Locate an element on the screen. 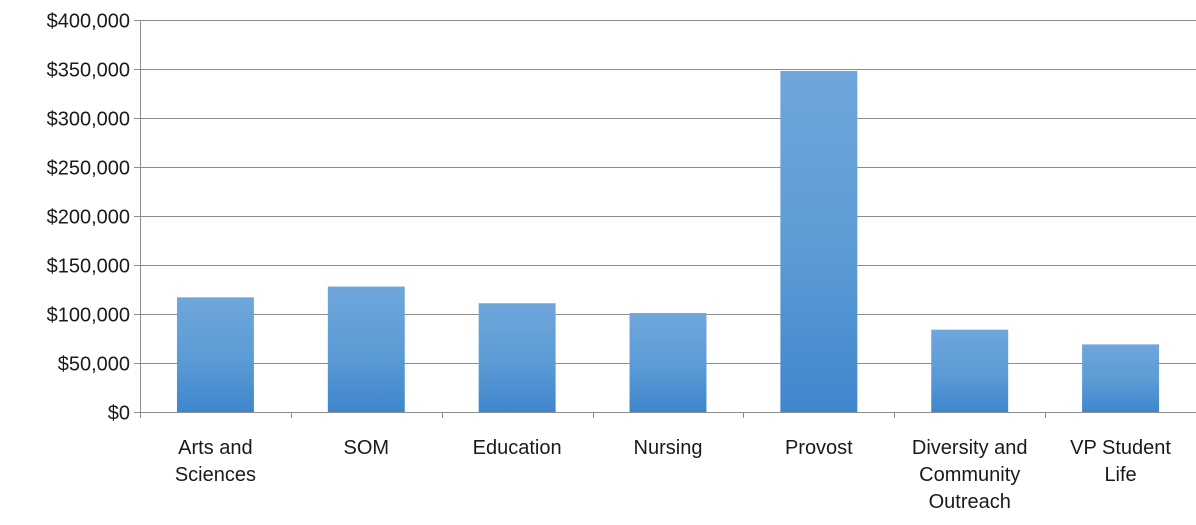  category-label: Diversity and Community Outreach is located at coordinates (970, 475).